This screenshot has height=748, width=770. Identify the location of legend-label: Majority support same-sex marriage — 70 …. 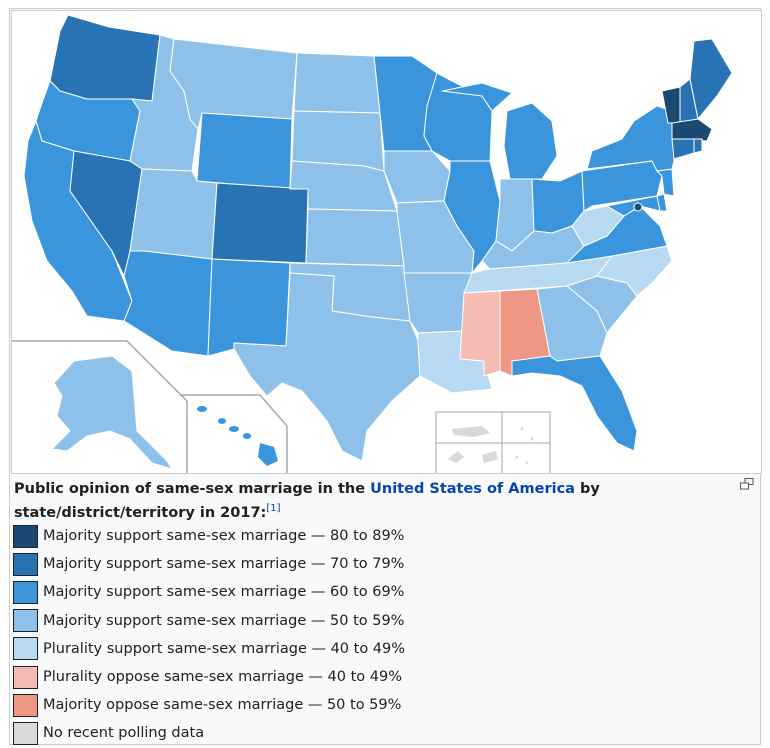
(224, 564).